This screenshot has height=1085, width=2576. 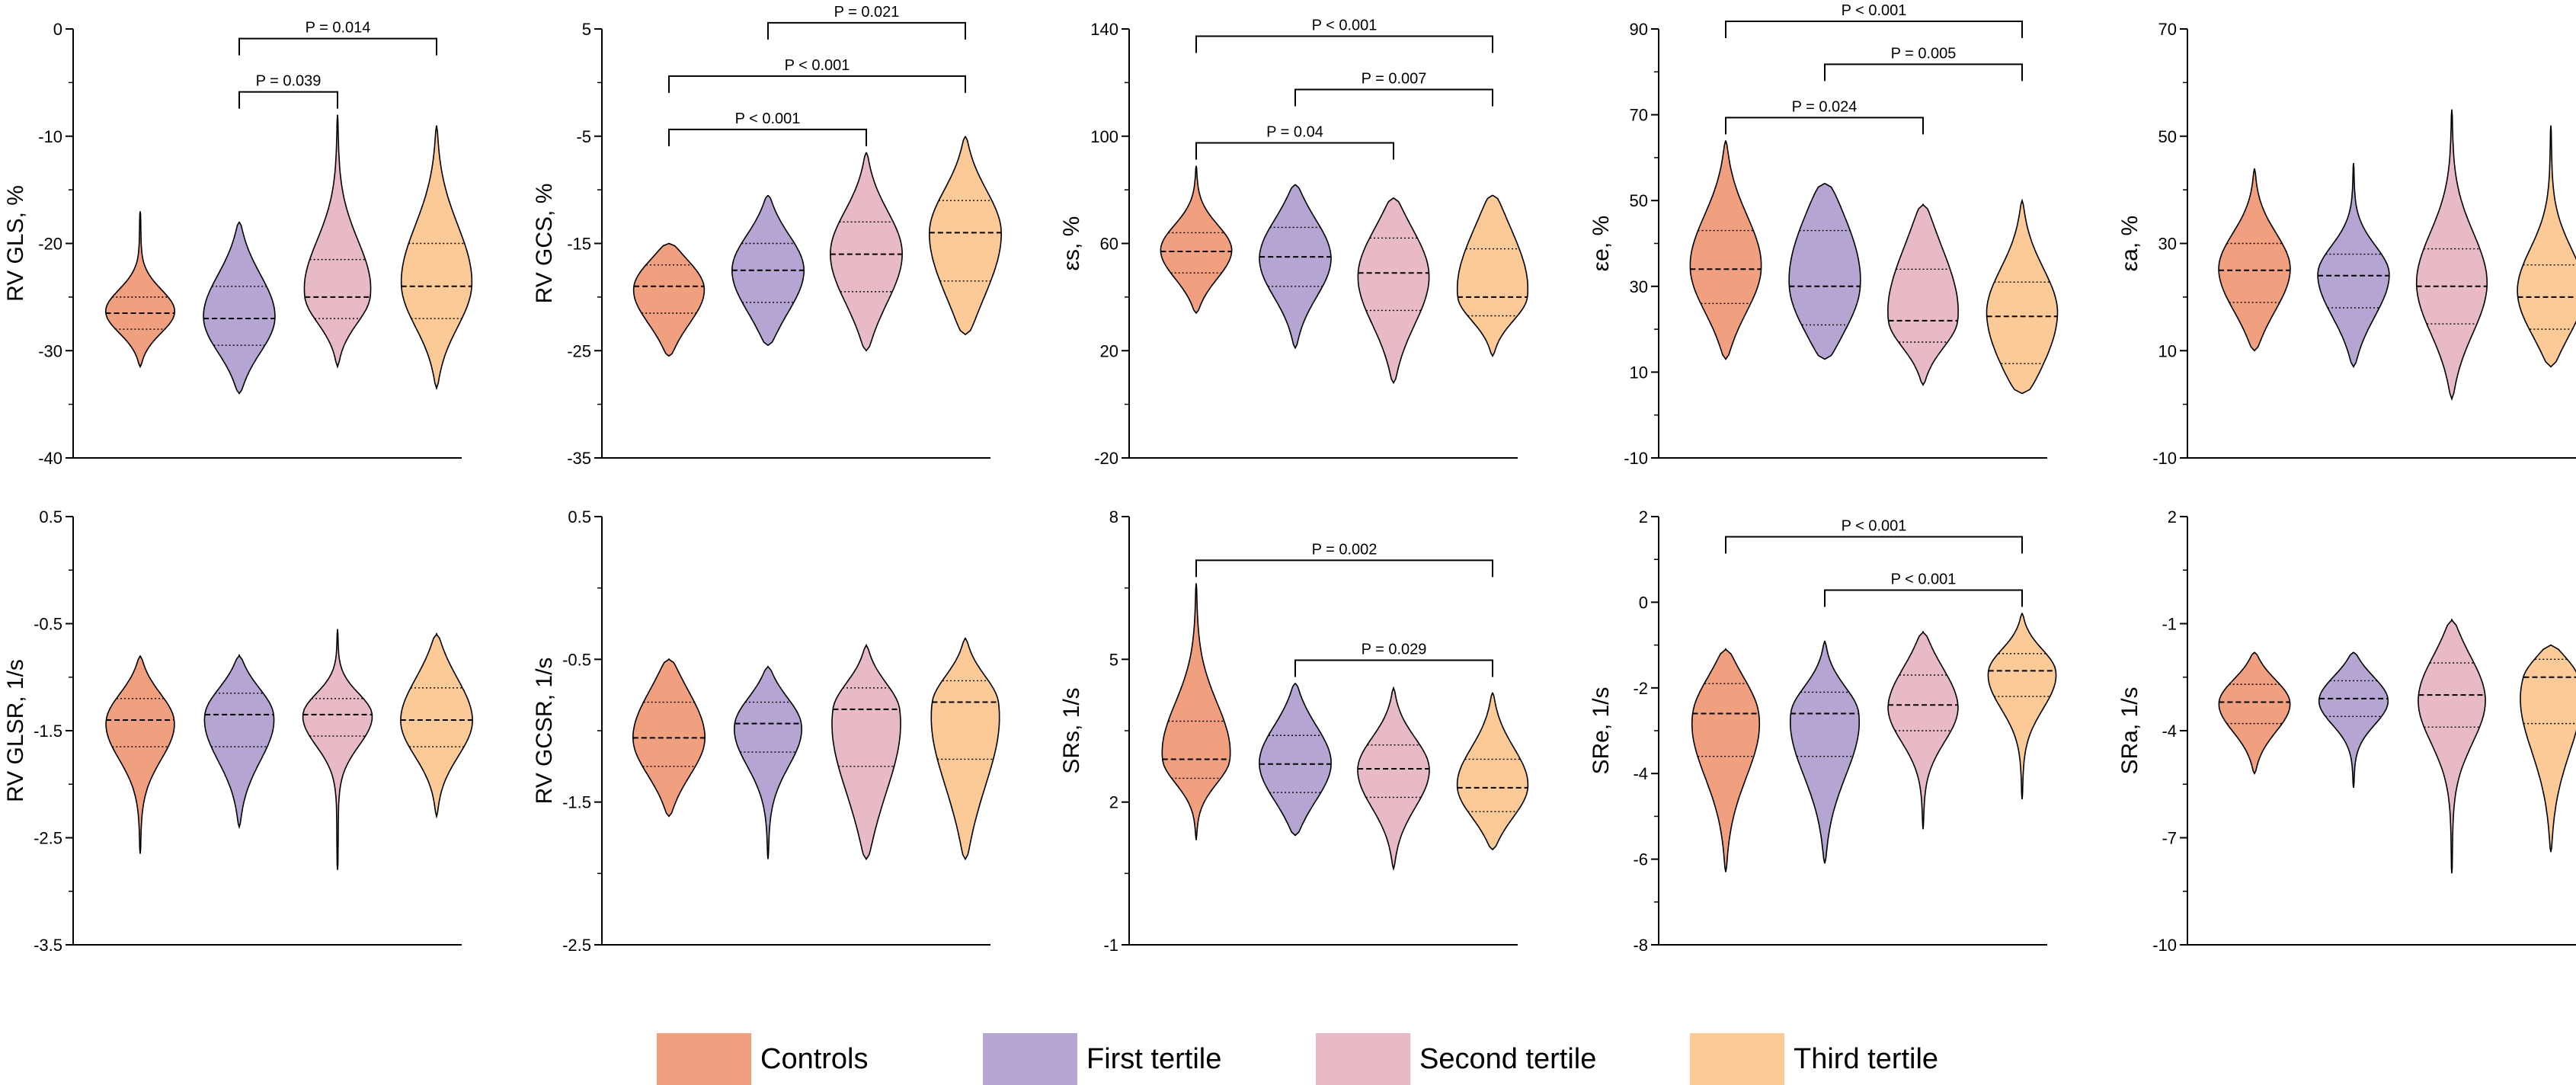 What do you see at coordinates (1601, 730) in the screenshot?
I see `y-axis-label: SRe, 1/s` at bounding box center [1601, 730].